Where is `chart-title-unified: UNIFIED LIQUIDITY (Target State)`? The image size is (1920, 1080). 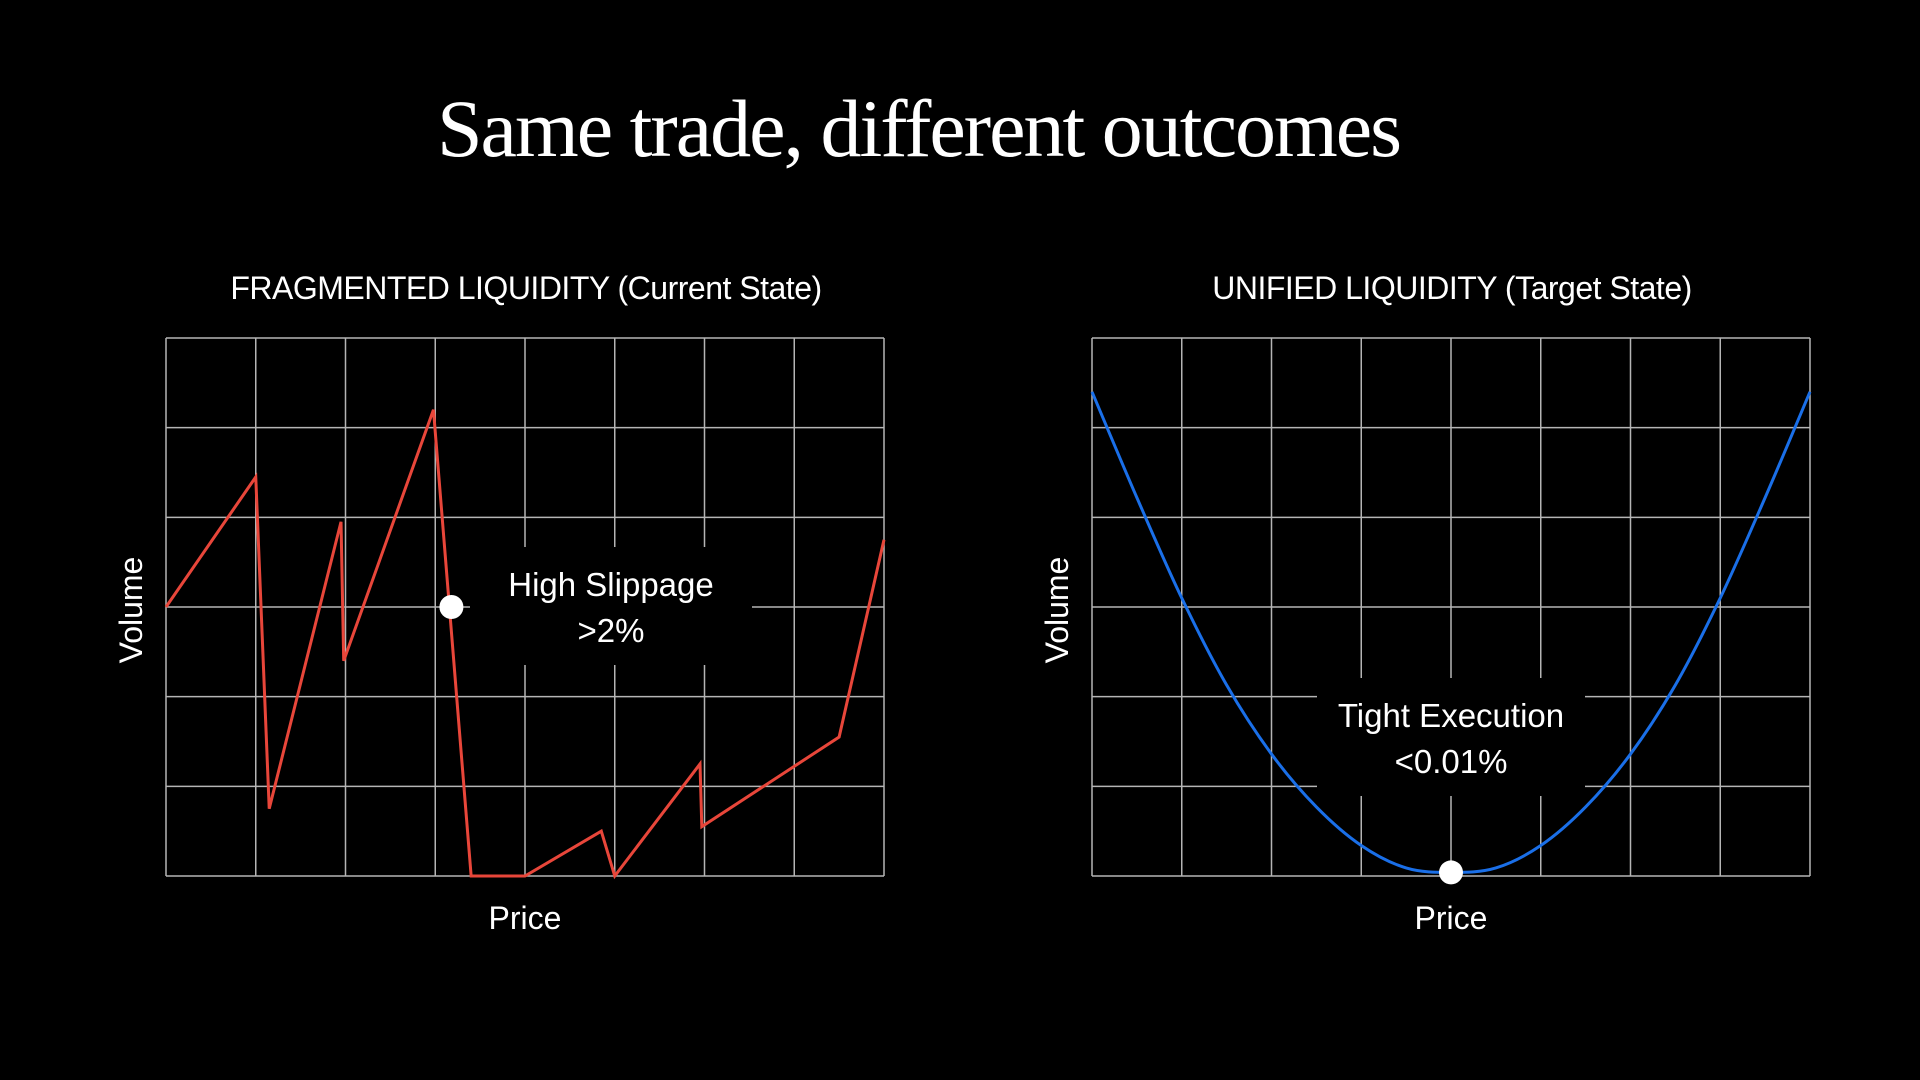
chart-title-unified: UNIFIED LIQUIDITY (Target State) is located at coordinates (1452, 288).